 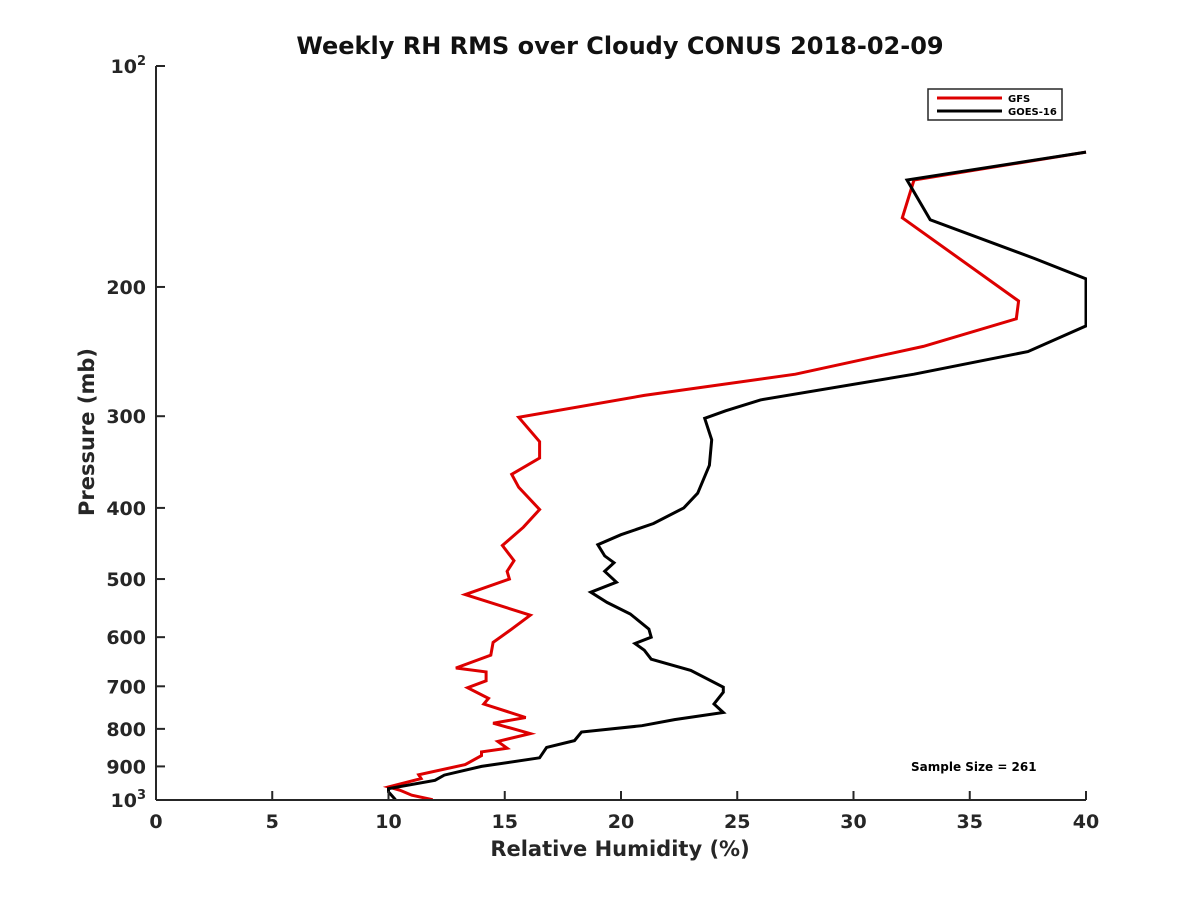 I want to click on y-tick-label: 700, so click(x=126, y=687).